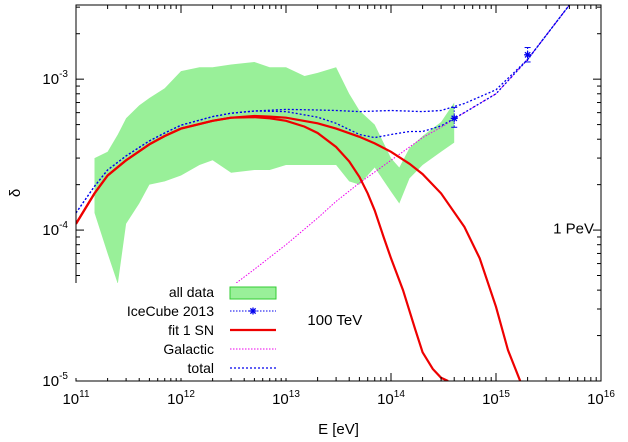 The width and height of the screenshot is (628, 442). I want to click on annotation-100tev: 100 TeV, so click(334, 320).